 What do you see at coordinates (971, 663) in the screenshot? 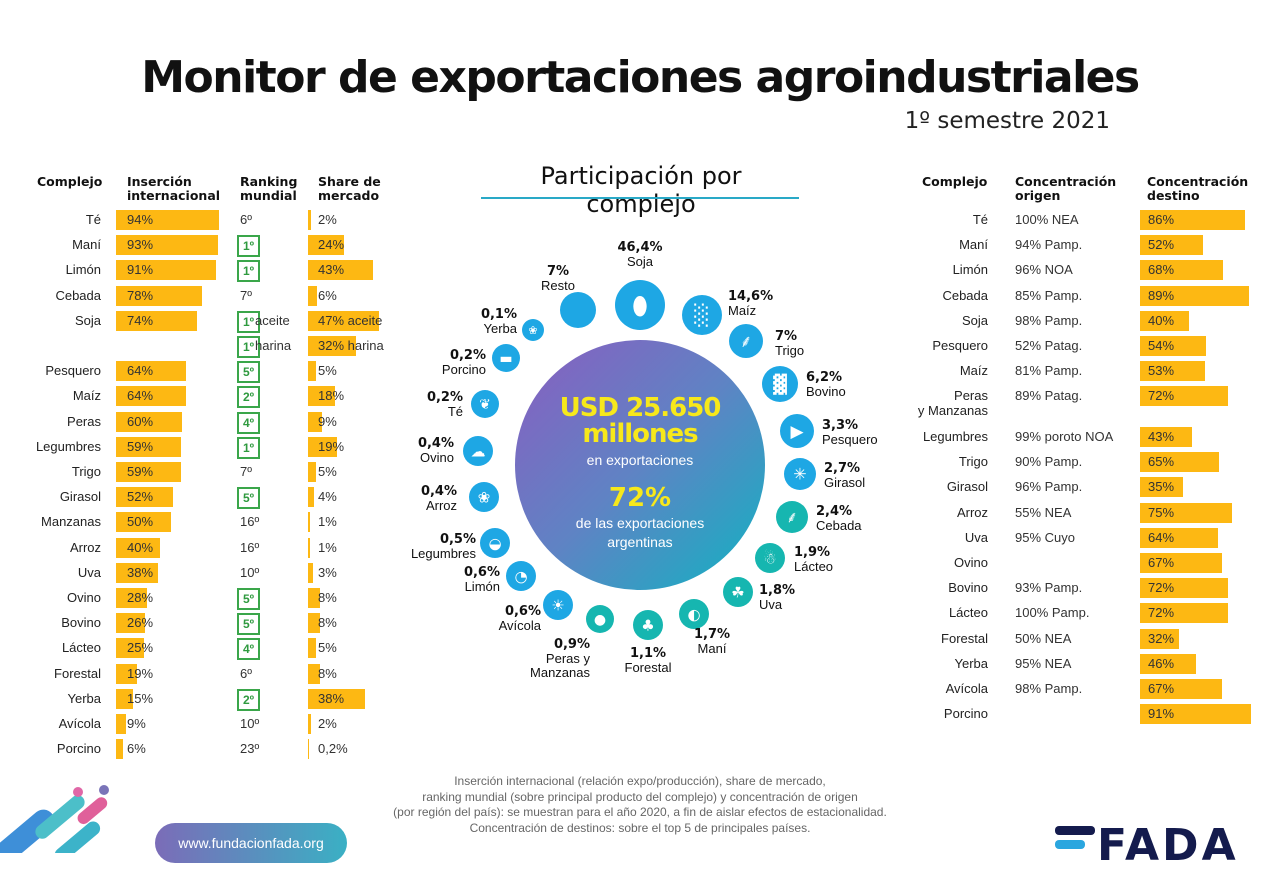
I see `complejo-name-line: Yerba` at bounding box center [971, 663].